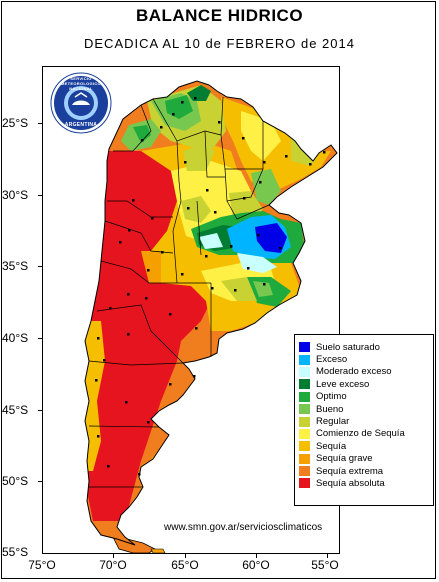 The height and width of the screenshot is (582, 439). I want to click on legend-item: Leve exceso, so click(364, 384).